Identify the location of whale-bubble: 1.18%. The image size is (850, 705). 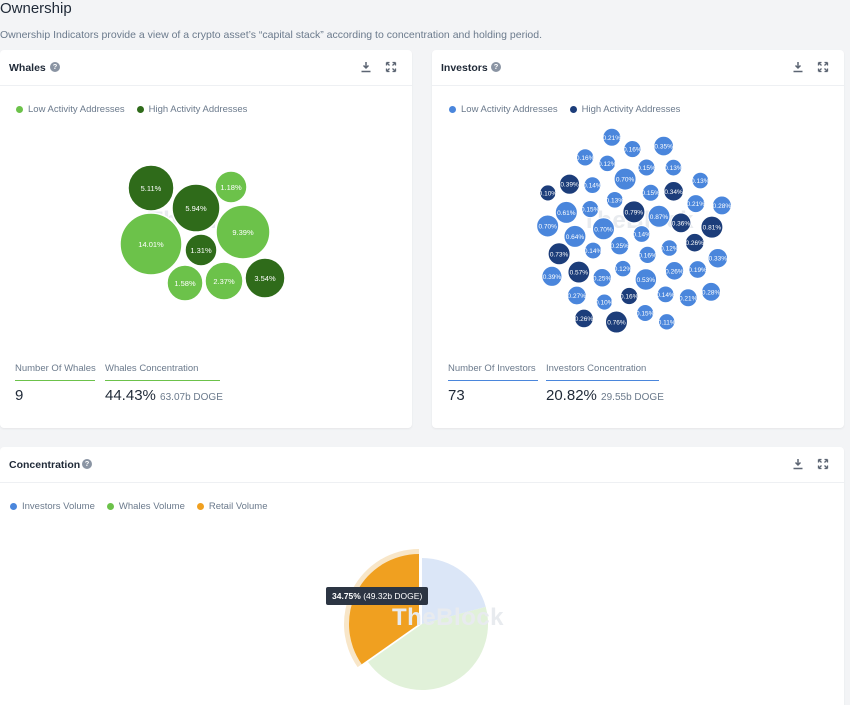
(231, 187).